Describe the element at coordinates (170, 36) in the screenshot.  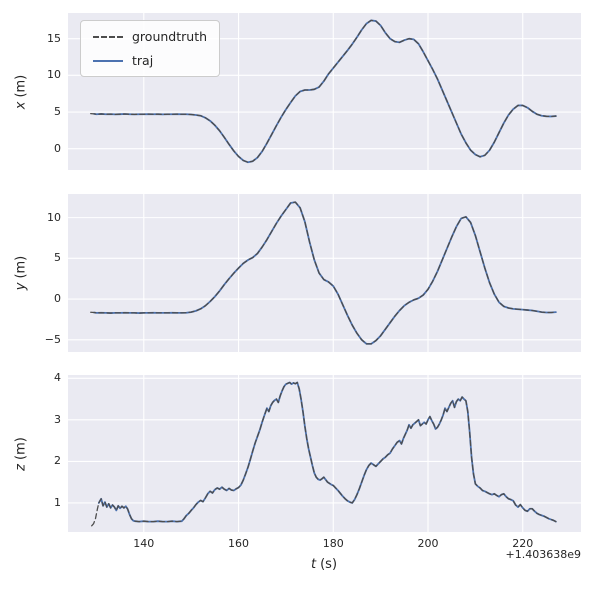
I see `legend-label-groundtruth: groundtruth` at that location.